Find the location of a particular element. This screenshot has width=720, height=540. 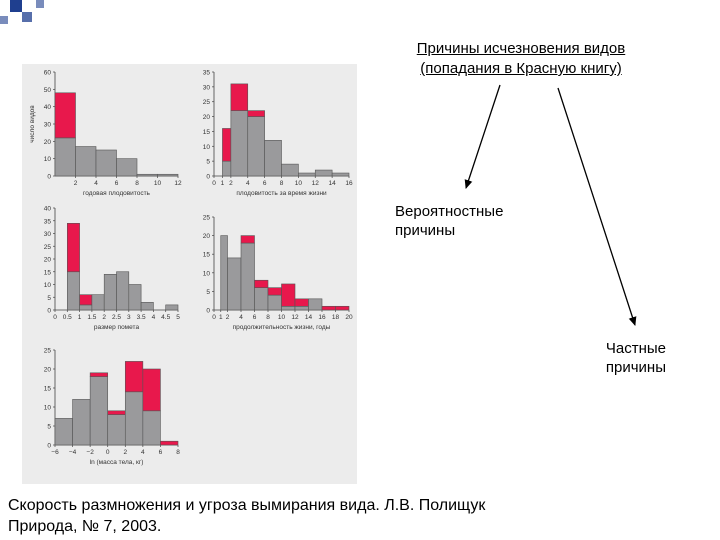

x-tick-label: 3.5 is located at coordinates (141, 317).